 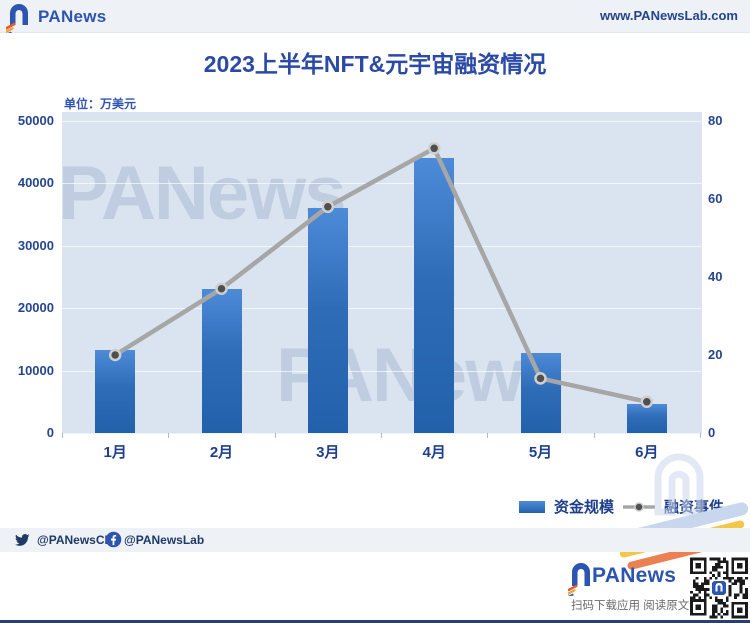 What do you see at coordinates (540, 393) in the screenshot?
I see `bar-5月` at bounding box center [540, 393].